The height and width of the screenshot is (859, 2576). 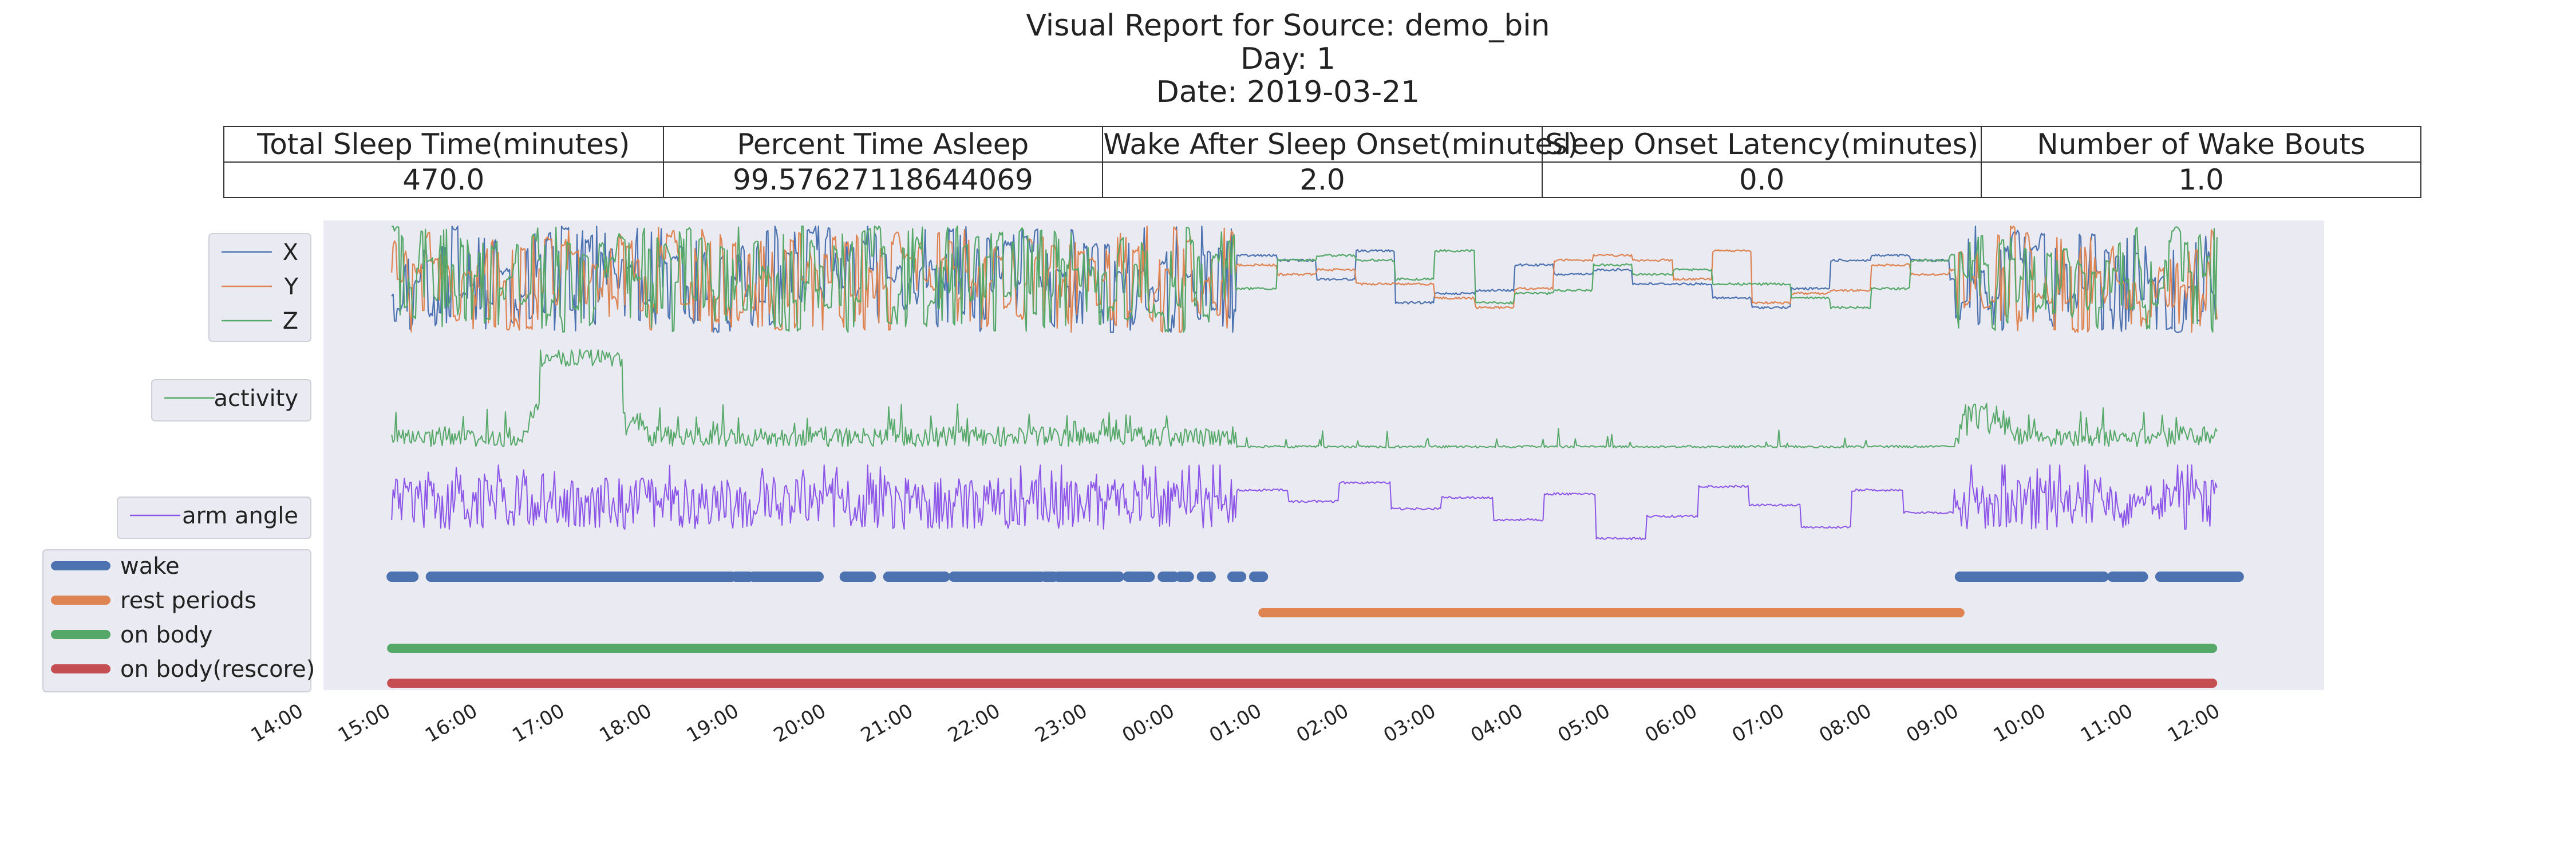 I want to click on legend-arm-angle-label: arm angle, so click(x=240, y=516).